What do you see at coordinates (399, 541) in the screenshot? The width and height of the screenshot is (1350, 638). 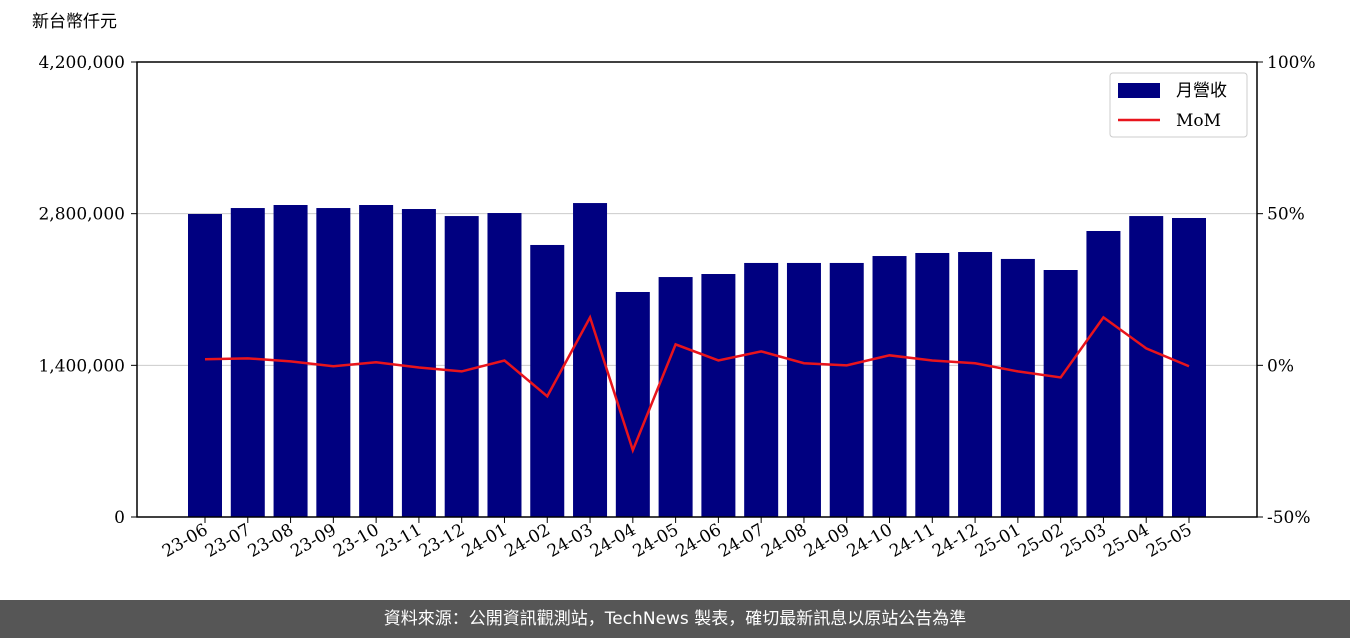 I see `x-tick-label: 23-11` at bounding box center [399, 541].